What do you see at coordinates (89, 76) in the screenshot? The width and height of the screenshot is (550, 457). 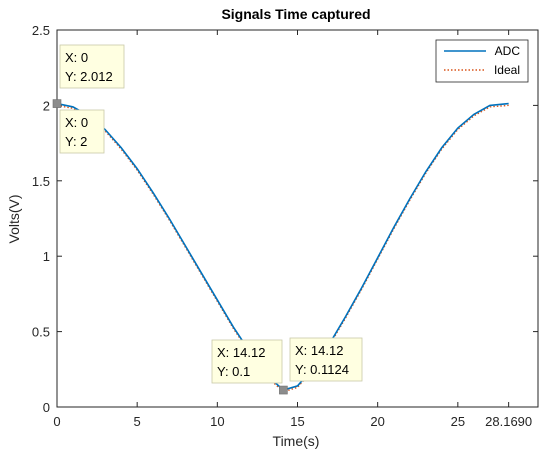 I see `datatip-y: Y: 2.012` at bounding box center [89, 76].